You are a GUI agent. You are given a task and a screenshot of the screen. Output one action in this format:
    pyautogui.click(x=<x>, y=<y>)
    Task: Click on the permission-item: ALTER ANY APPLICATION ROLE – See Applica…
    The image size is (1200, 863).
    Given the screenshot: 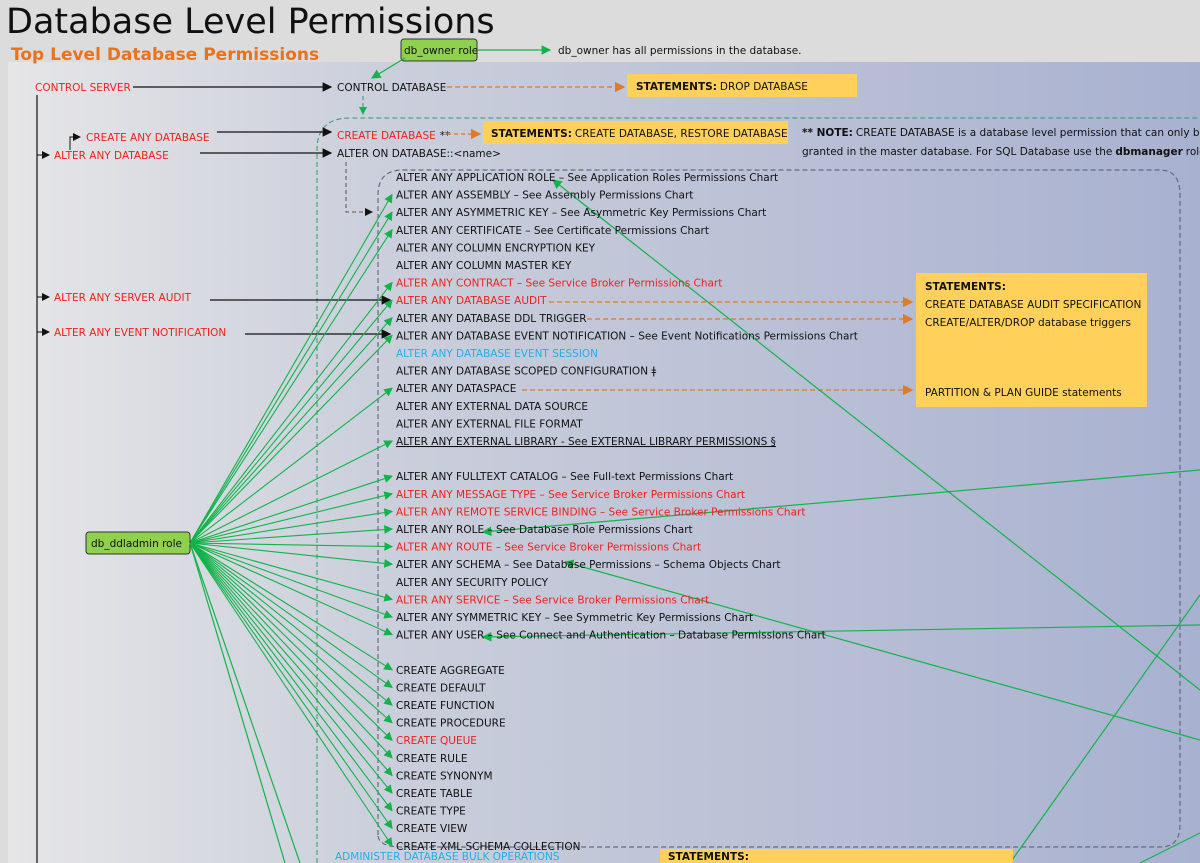 What is the action you would take?
    pyautogui.click(x=587, y=178)
    